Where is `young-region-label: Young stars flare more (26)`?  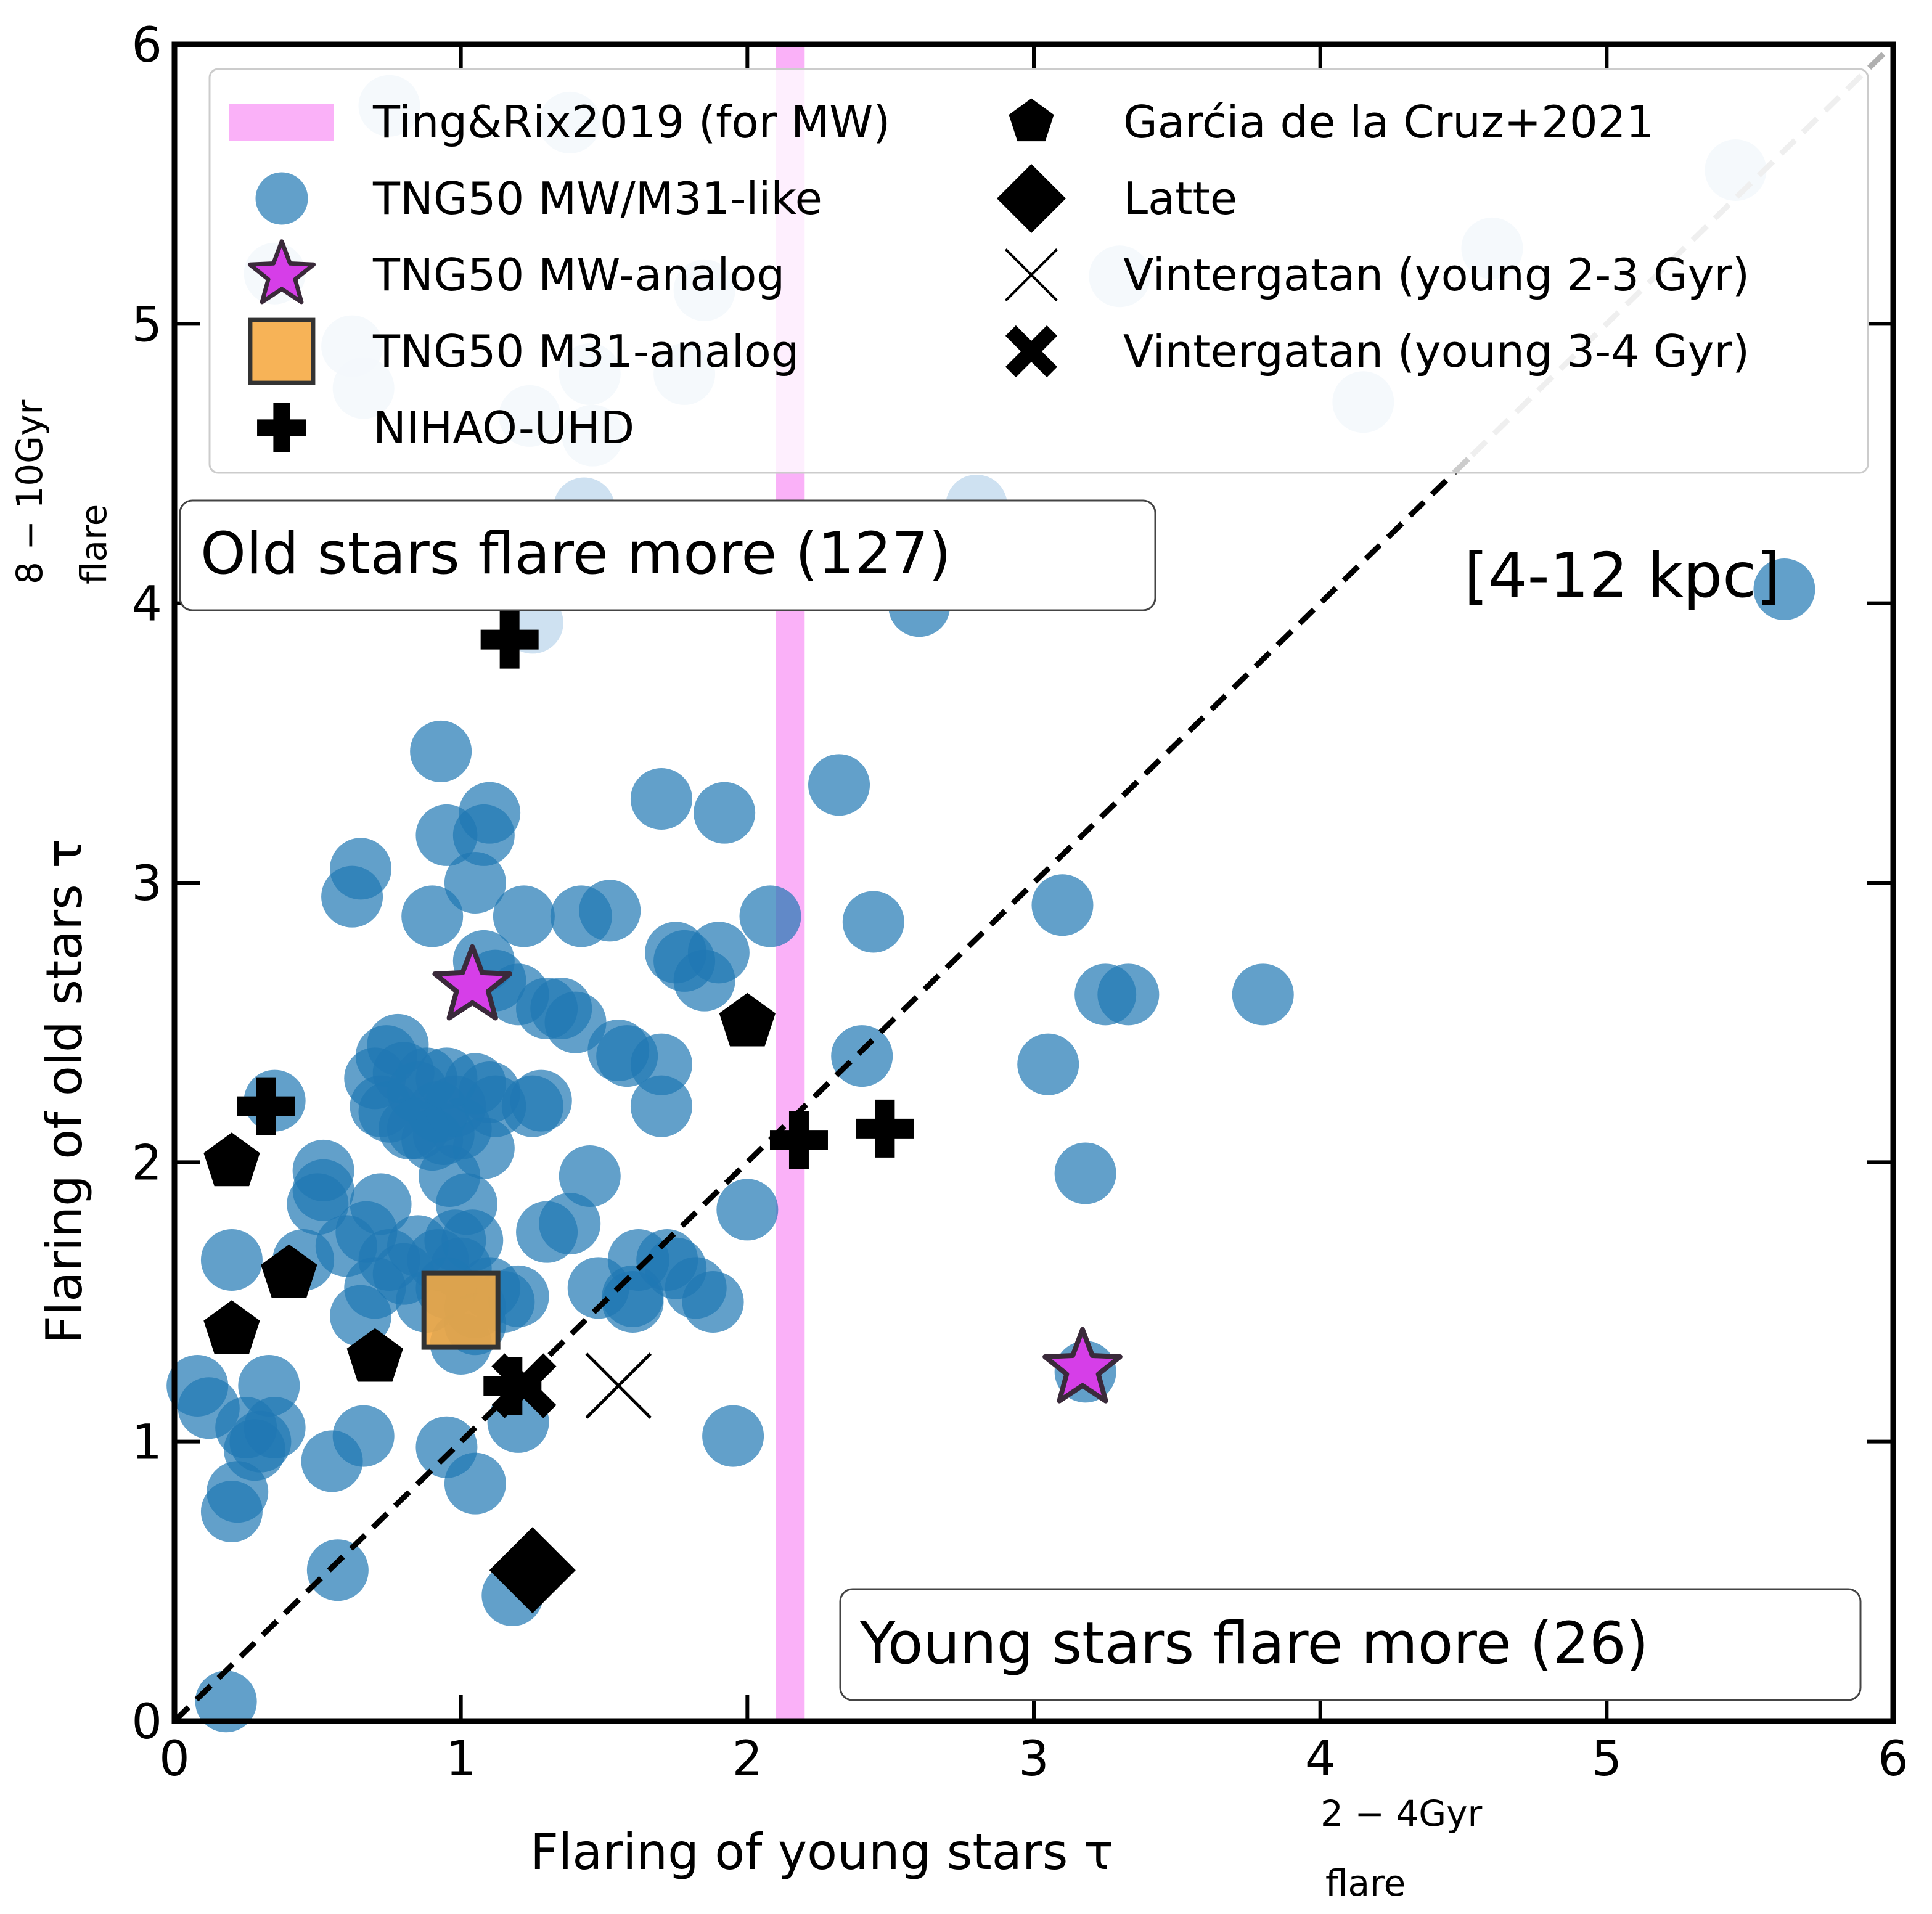
young-region-label: Young stars flare more (26) is located at coordinates (1254, 1644).